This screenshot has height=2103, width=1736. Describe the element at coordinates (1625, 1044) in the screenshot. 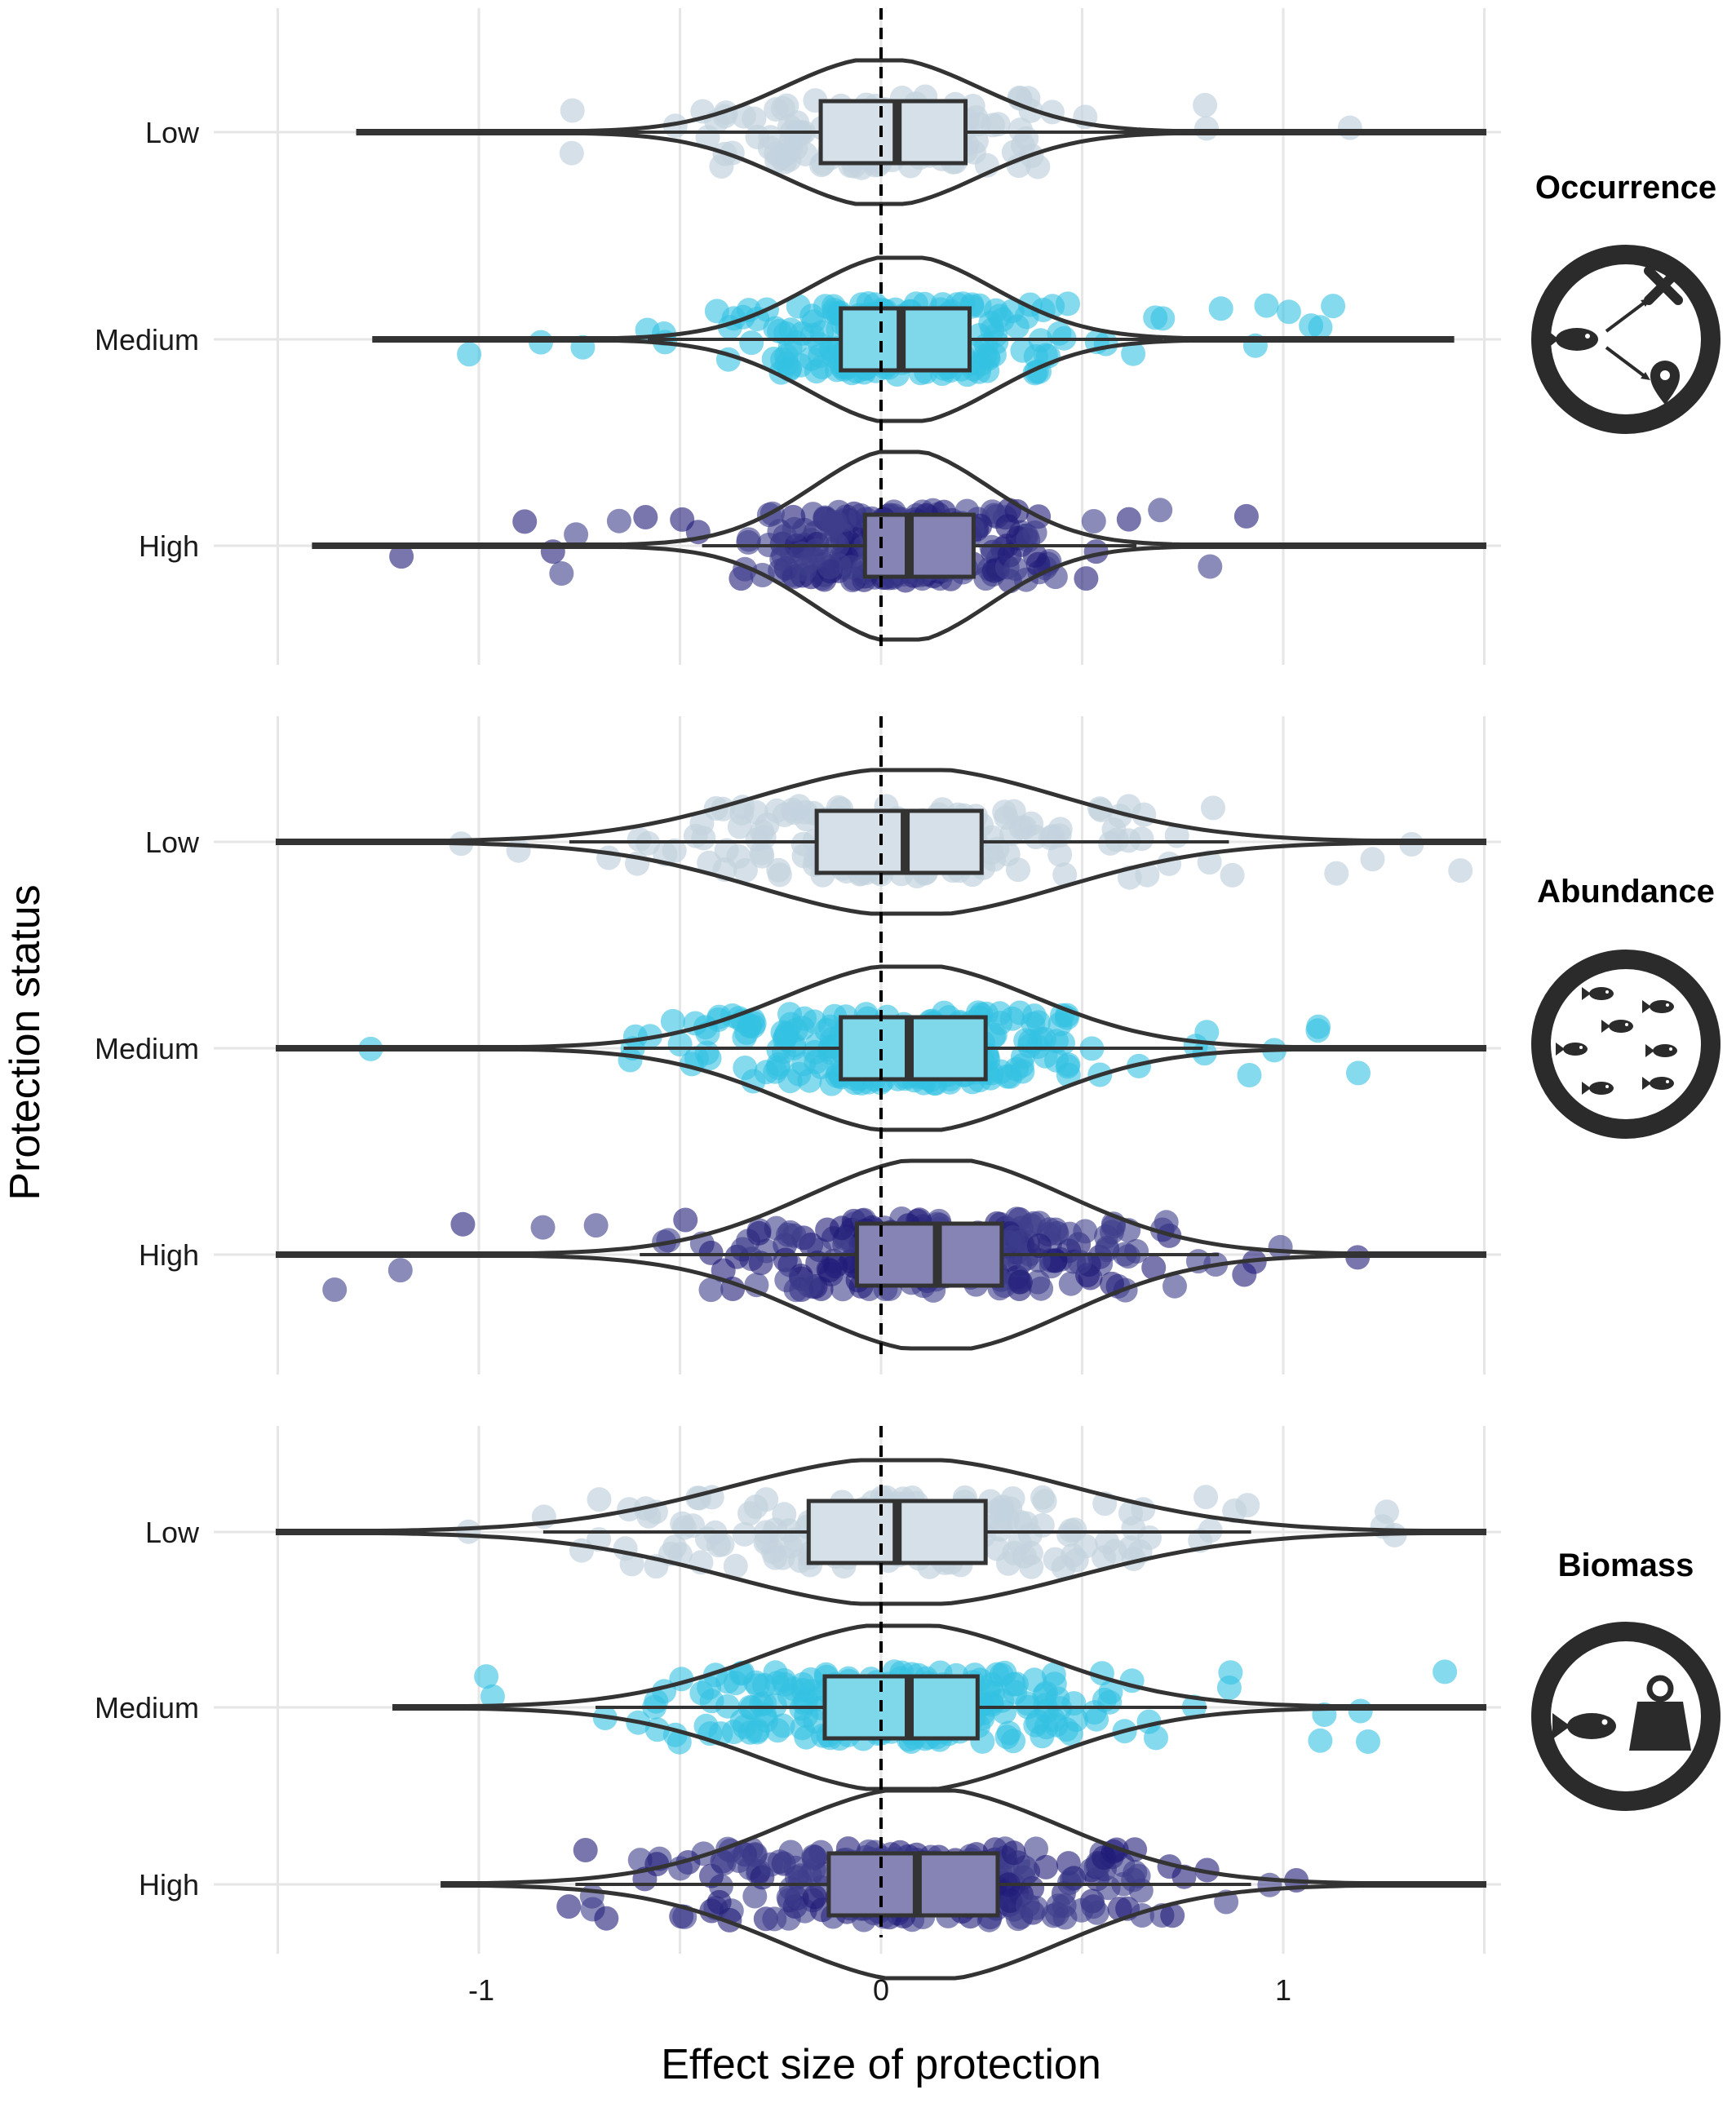

I see `fish-school-icon` at that location.